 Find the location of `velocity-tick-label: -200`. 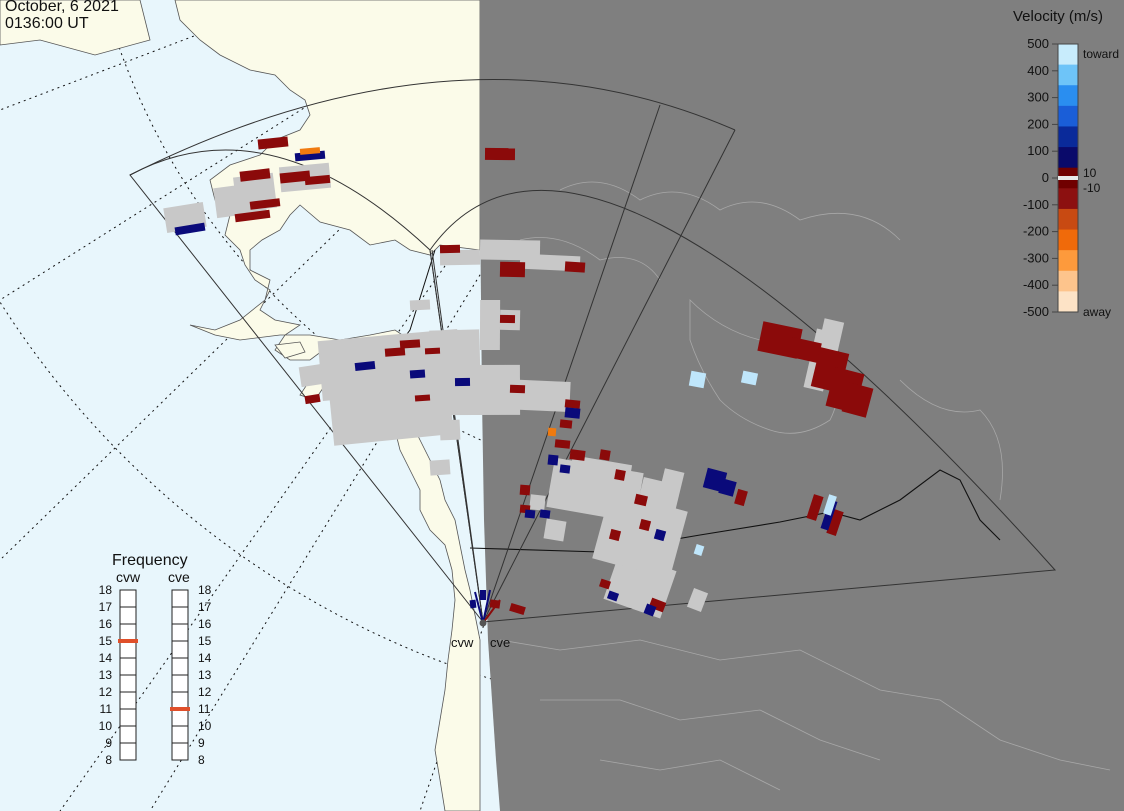

velocity-tick-label: -200 is located at coordinates (1036, 231).